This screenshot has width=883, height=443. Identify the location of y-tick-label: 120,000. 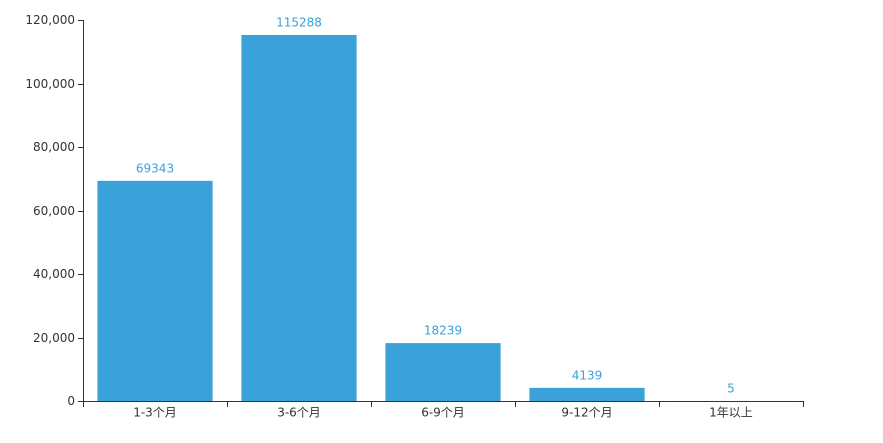
(50, 20).